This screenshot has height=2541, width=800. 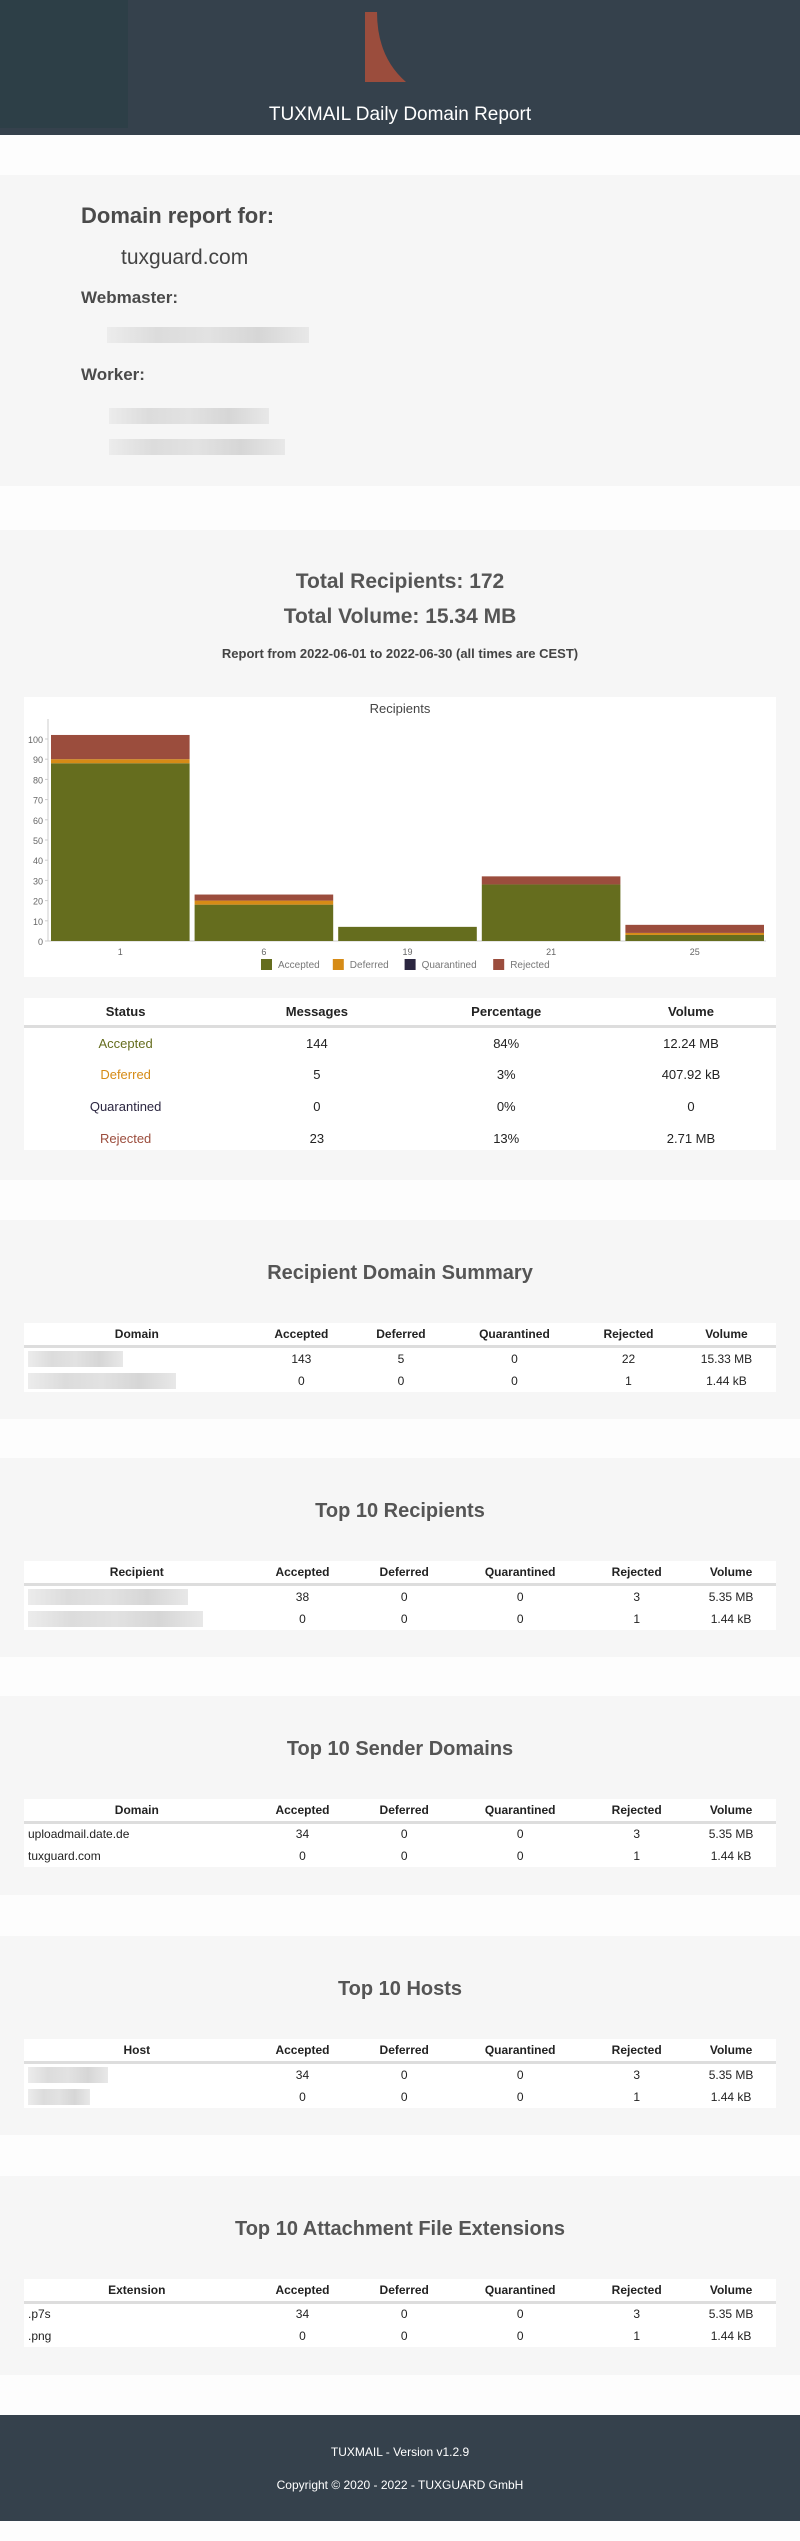 What do you see at coordinates (125, 1074) in the screenshot?
I see `status-label: Deferred` at bounding box center [125, 1074].